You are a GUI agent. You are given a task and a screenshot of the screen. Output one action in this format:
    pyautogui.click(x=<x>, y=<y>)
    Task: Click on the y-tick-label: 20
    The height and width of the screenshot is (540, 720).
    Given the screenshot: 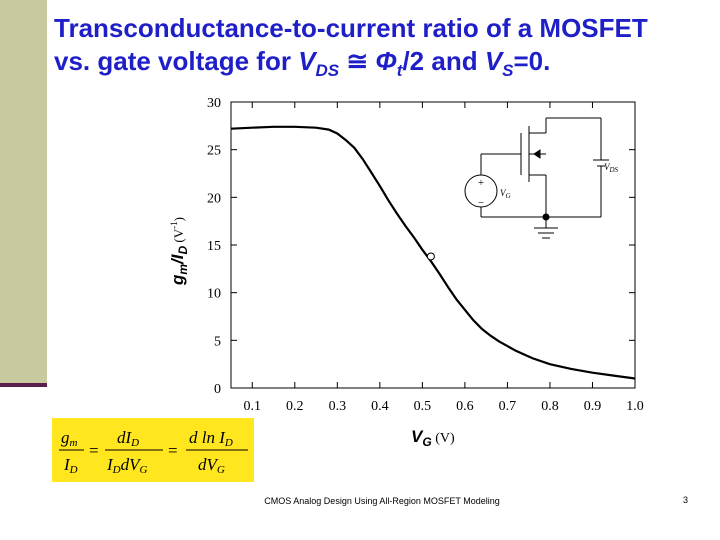 What is the action you would take?
    pyautogui.click(x=214, y=198)
    